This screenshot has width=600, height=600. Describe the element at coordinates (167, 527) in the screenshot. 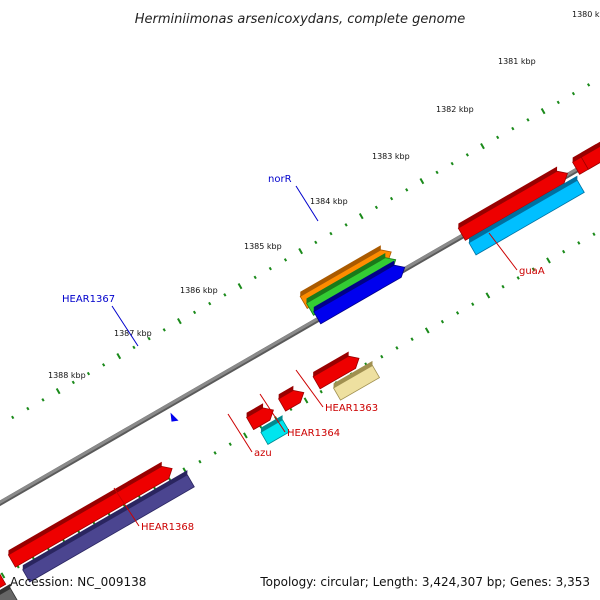

I see `gene-label: HEAR1368` at that location.